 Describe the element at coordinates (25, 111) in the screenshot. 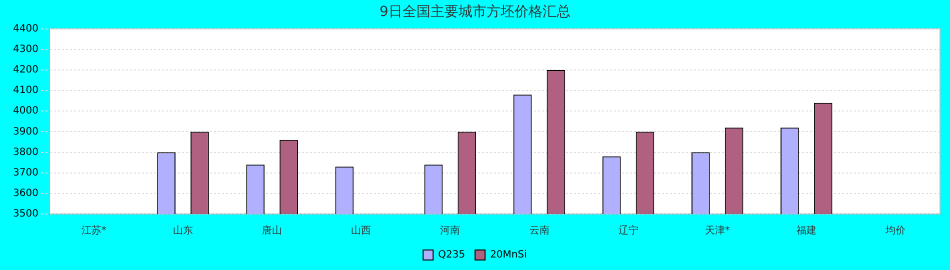

I see `y-tick-label: 4000` at that location.